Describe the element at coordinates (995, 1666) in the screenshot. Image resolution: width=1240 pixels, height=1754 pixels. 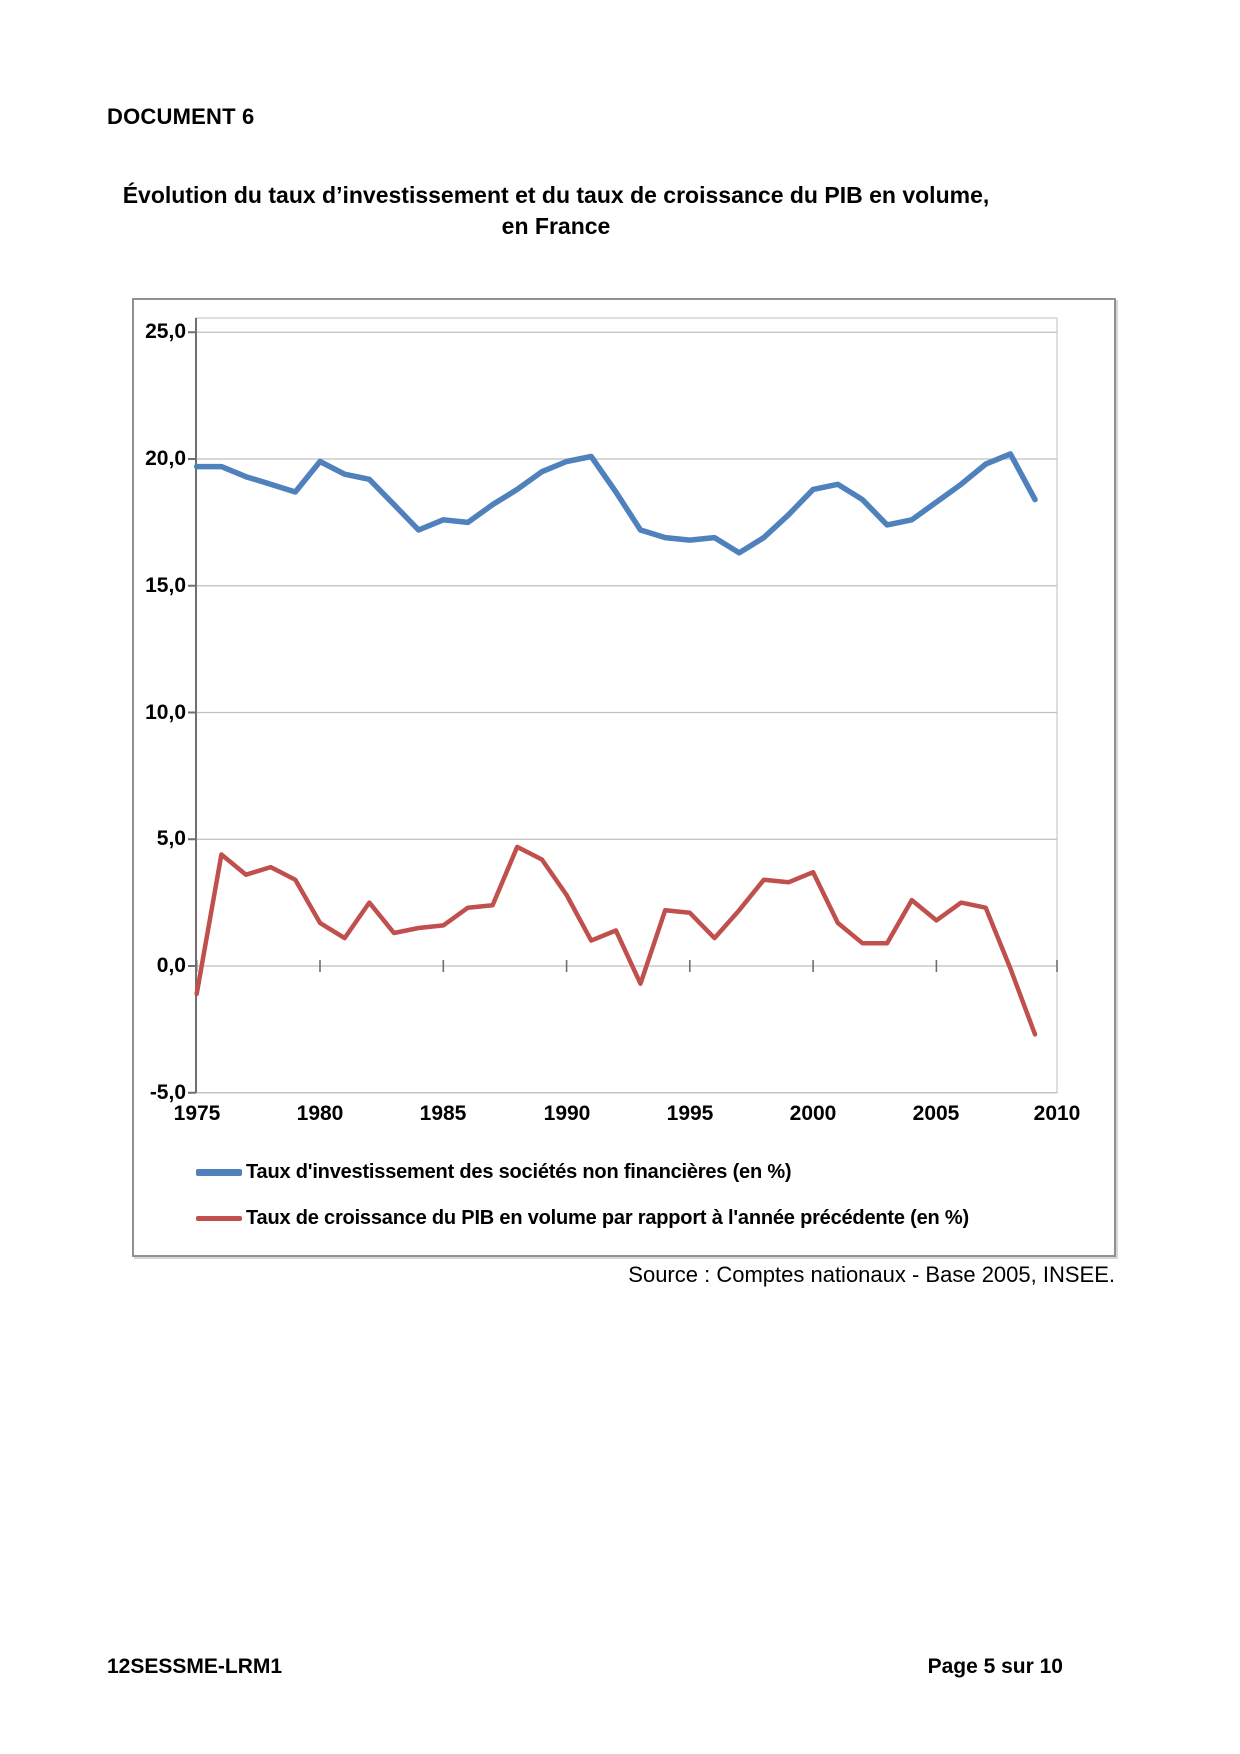
I see `footer-page-number: Page 5 sur 10` at that location.